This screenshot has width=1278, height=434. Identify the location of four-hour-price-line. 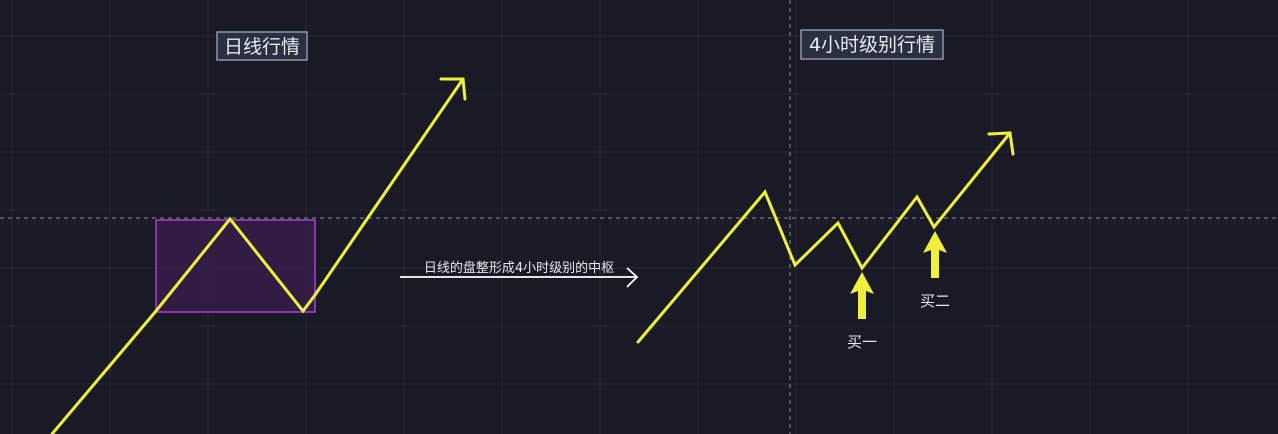
(824, 237).